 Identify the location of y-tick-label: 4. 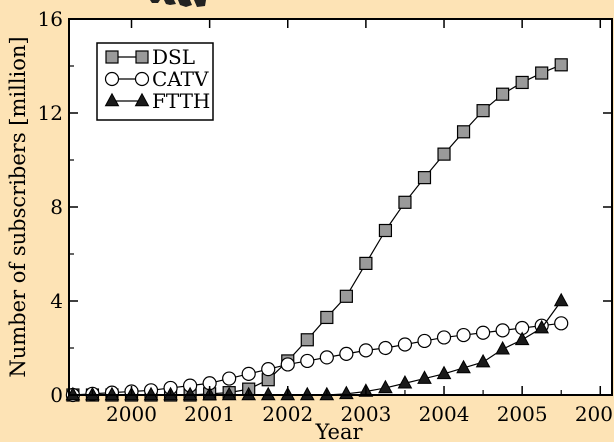
(56, 301).